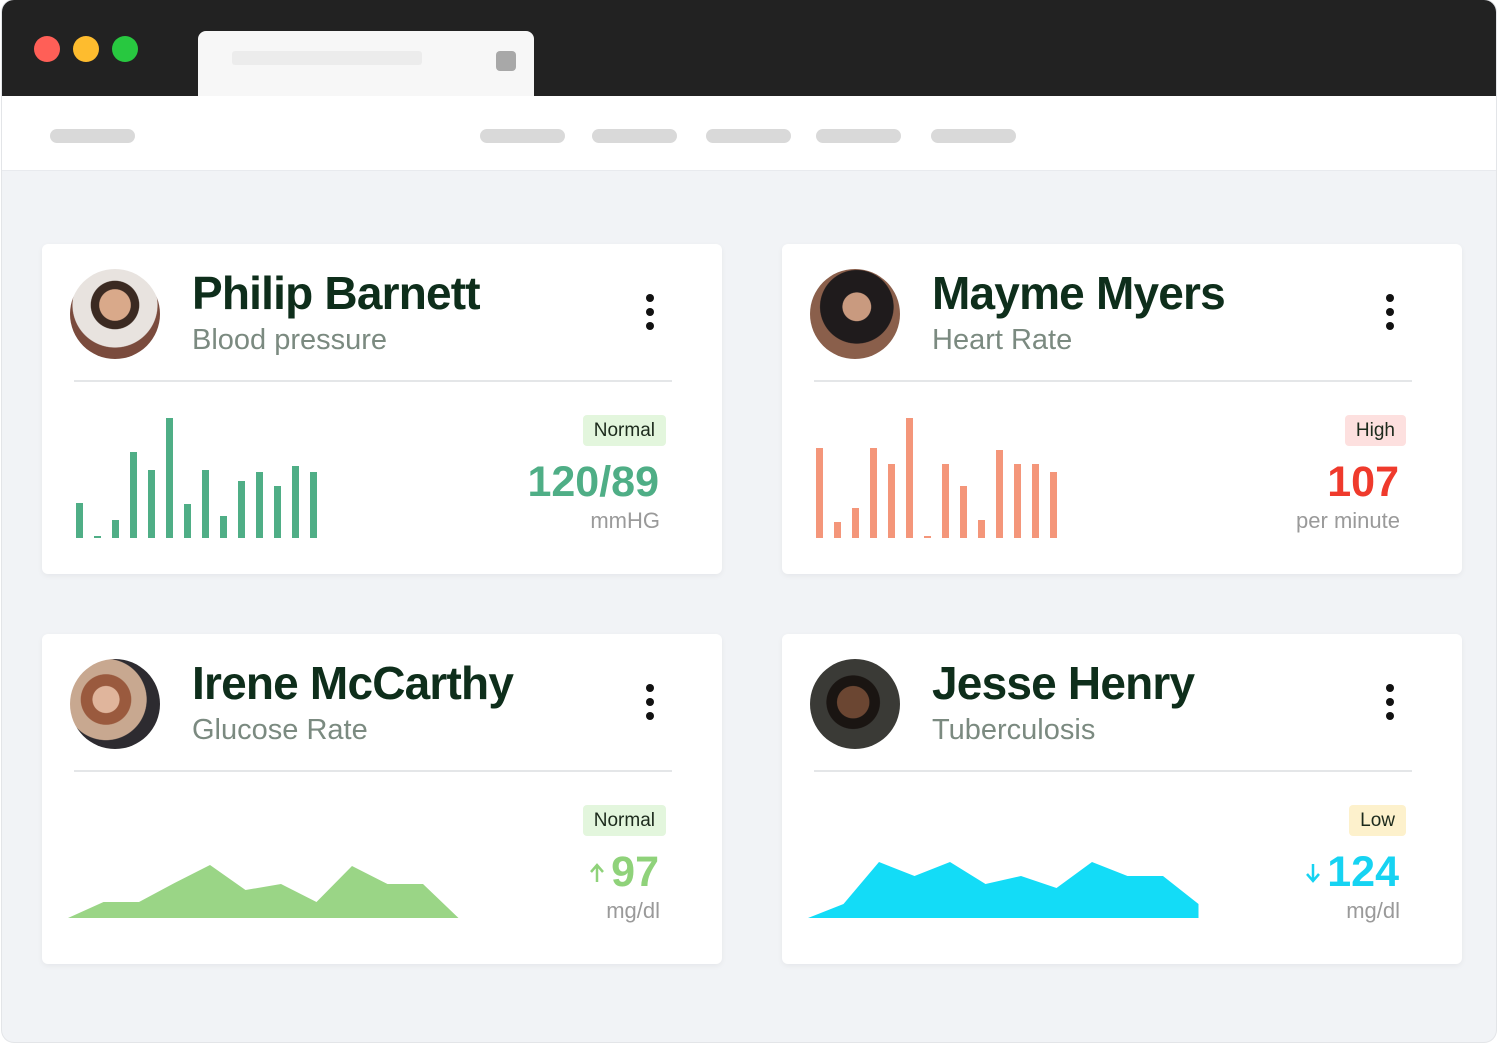 The height and width of the screenshot is (1044, 1498). What do you see at coordinates (1079, 293) in the screenshot?
I see `patient-name: Mayme Myers` at bounding box center [1079, 293].